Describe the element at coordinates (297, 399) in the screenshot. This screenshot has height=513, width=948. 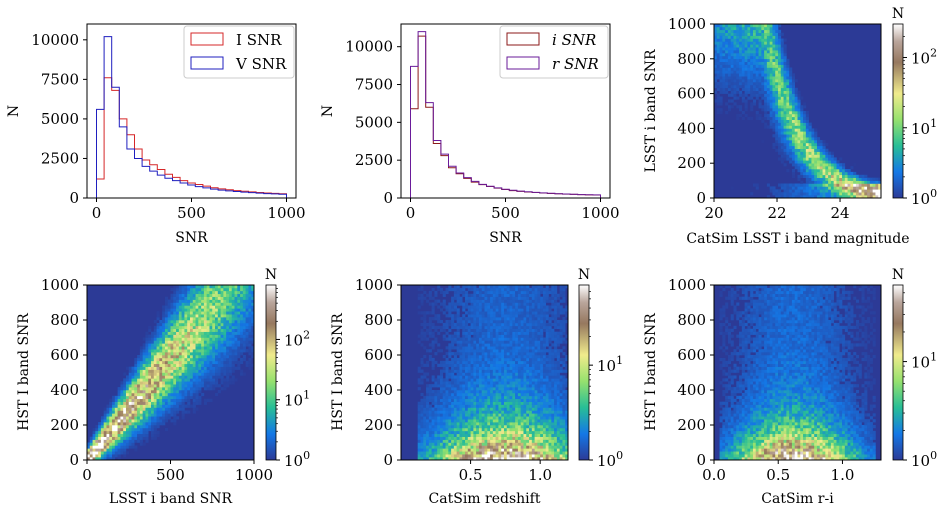
I see `colorbar-tick-label: 101` at that location.